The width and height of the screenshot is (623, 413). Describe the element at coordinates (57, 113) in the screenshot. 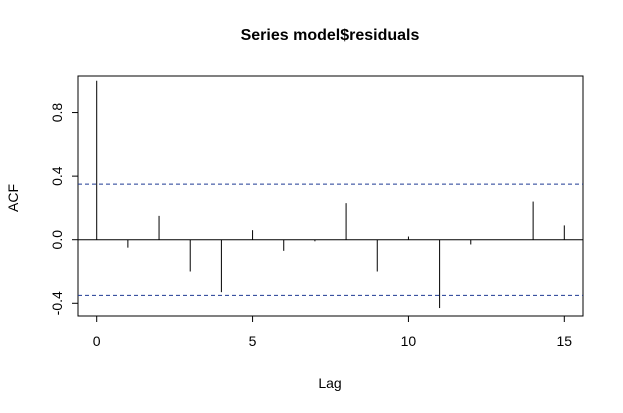

I see `y-tick-label-3: 0.8` at that location.